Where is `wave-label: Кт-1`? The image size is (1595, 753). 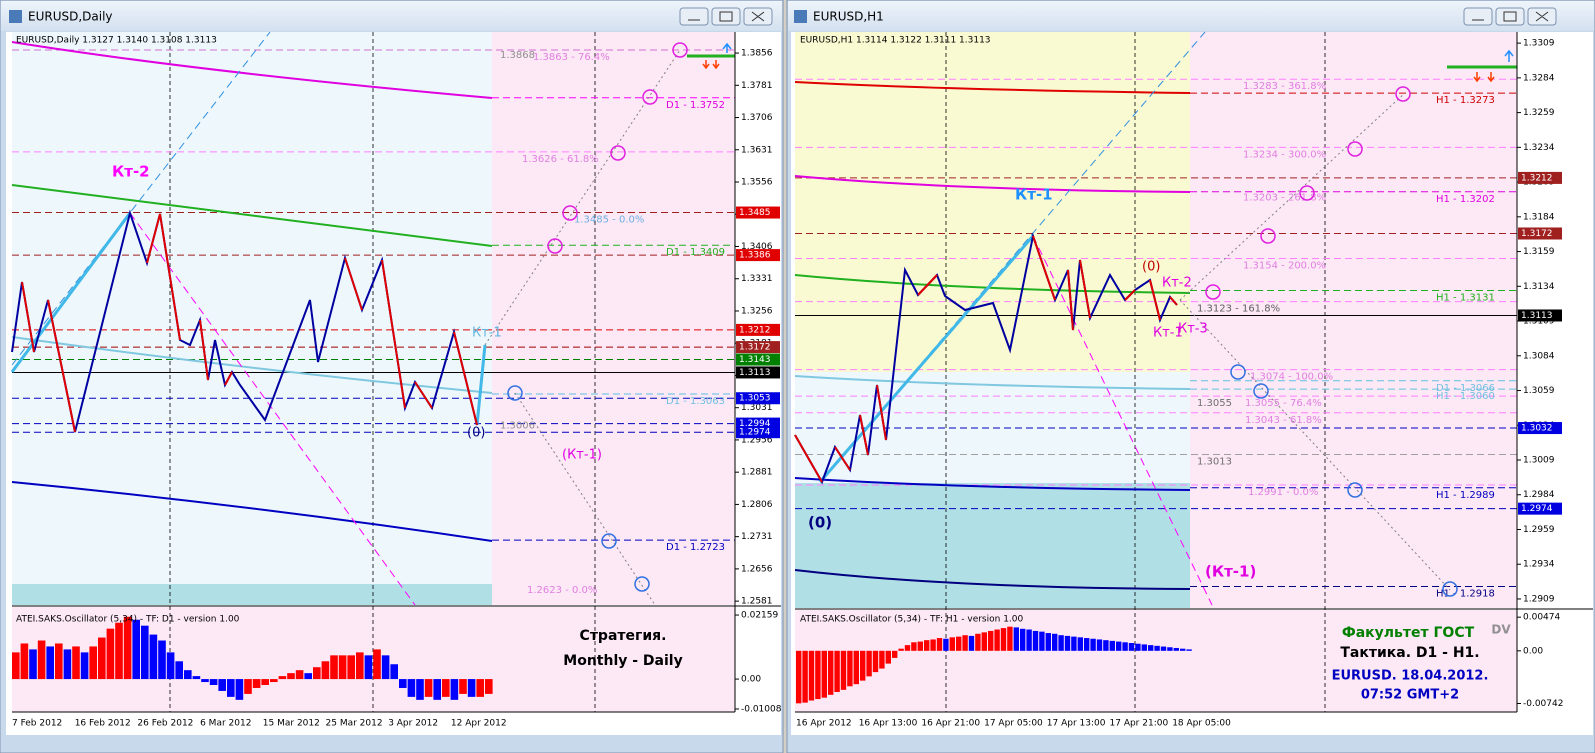 wave-label: Кт-1 is located at coordinates (1034, 195).